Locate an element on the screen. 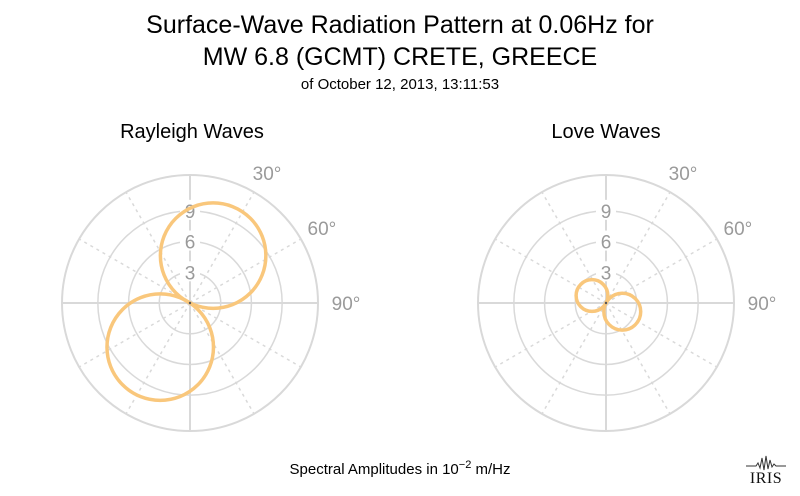 This screenshot has width=800, height=496. panel-title: Rayleigh Waves is located at coordinates (192, 132).